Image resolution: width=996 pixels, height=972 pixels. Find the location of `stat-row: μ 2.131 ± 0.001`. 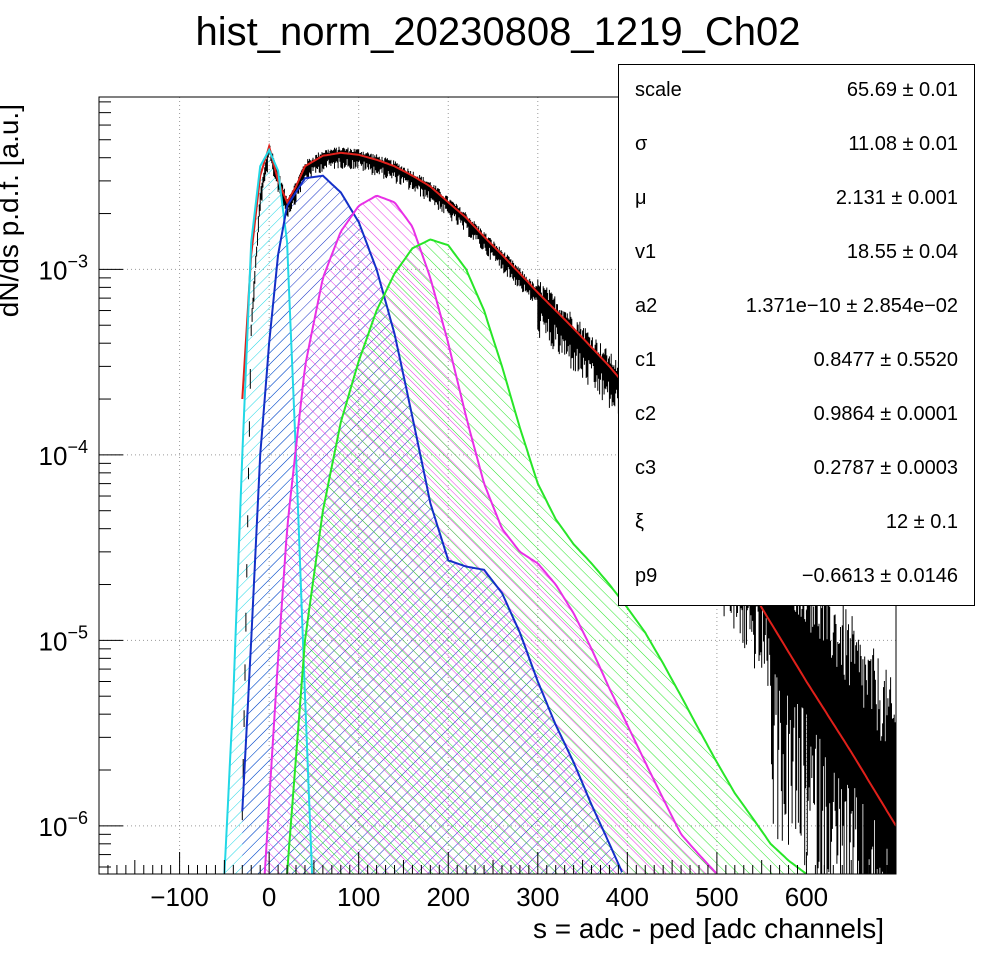

stat-row: μ 2.131 ± 0.001 is located at coordinates (796, 200).